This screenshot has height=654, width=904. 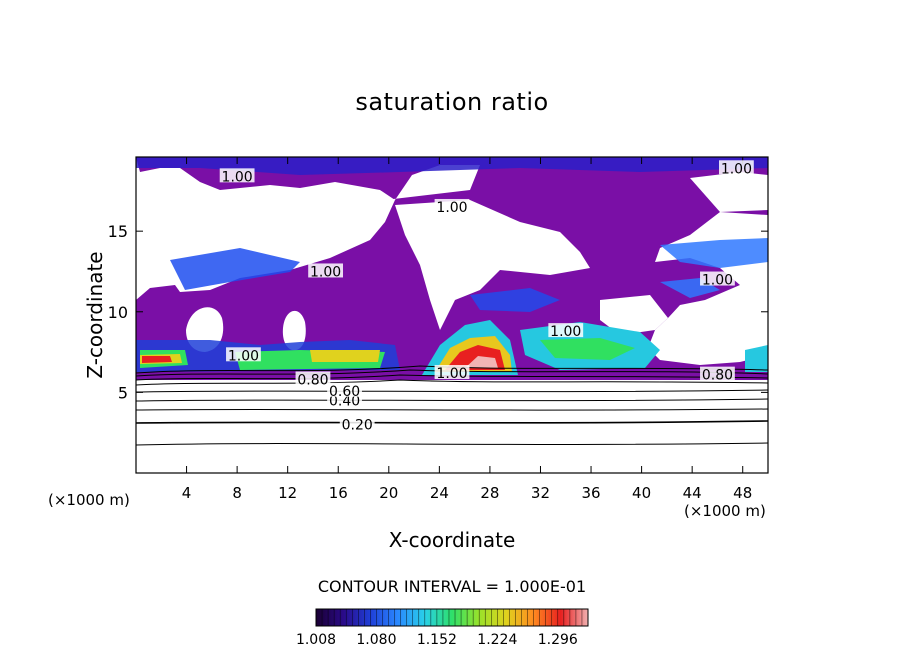 I want to click on contour-label: 0.20, so click(x=357, y=426).